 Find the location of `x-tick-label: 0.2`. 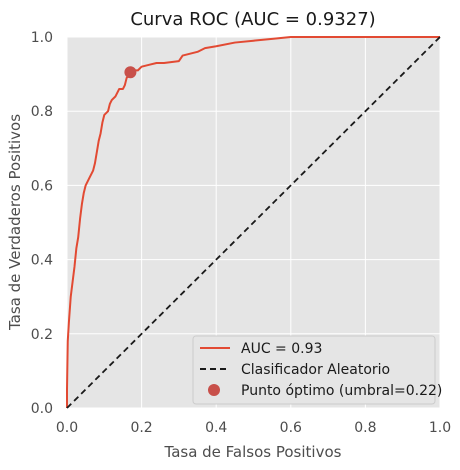

x-tick-label: 0.2 is located at coordinates (141, 428).